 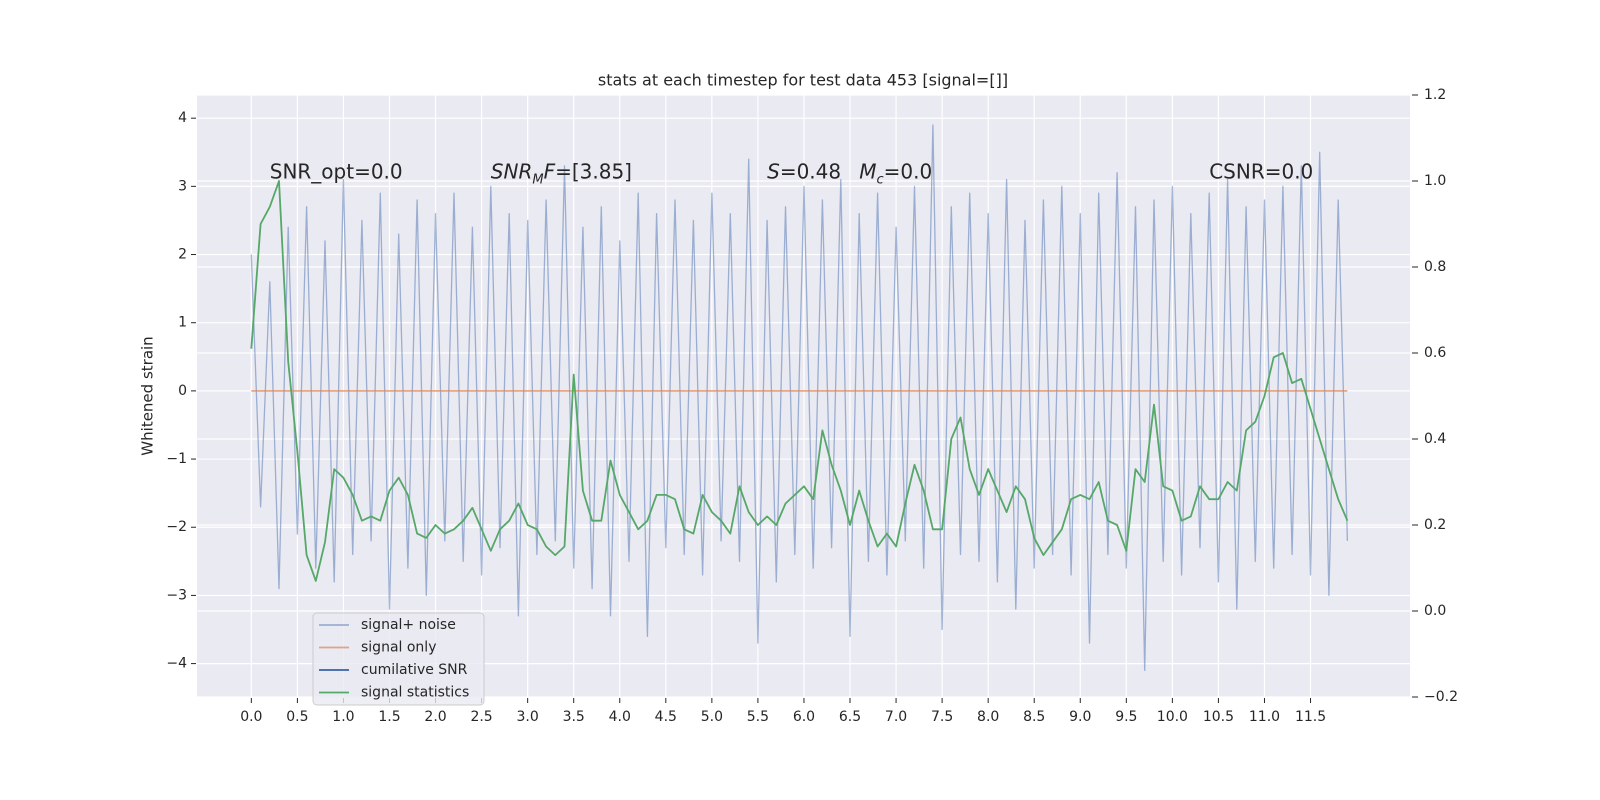 What do you see at coordinates (176, 664) in the screenshot?
I see `y-tick-label: −4` at bounding box center [176, 664].